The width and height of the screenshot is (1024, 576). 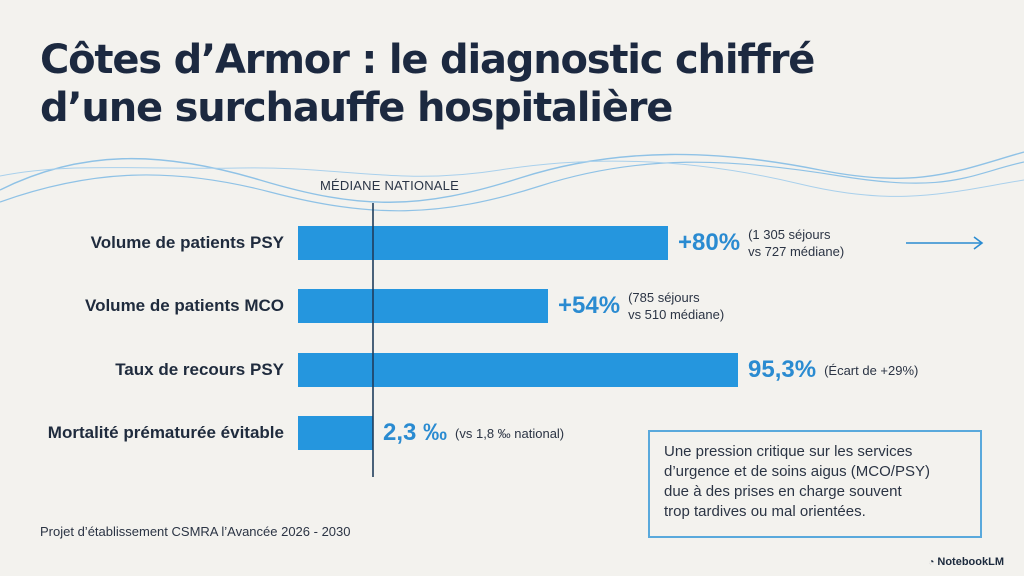 I want to click on value-label-3: 95,3%, so click(x=782, y=369).